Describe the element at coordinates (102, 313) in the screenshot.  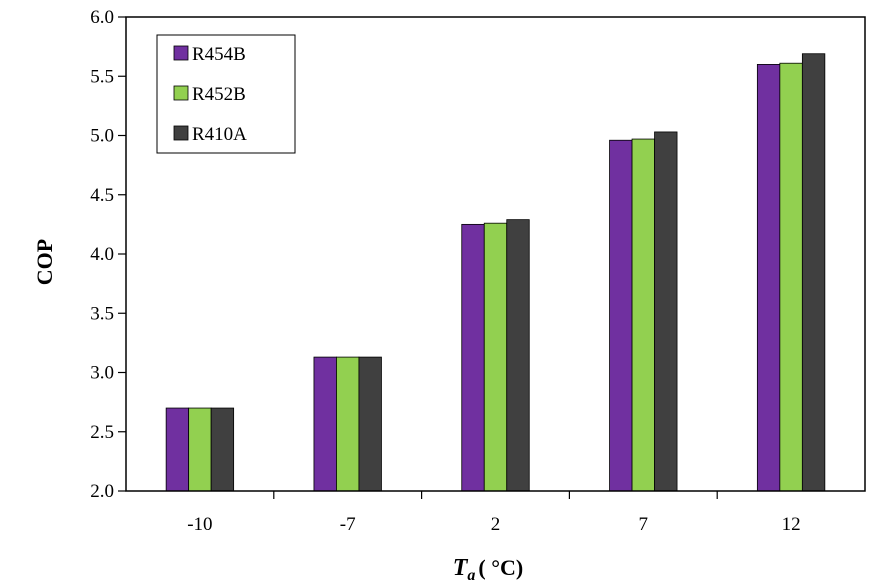
I see `y-tick-label: 3.5` at that location.